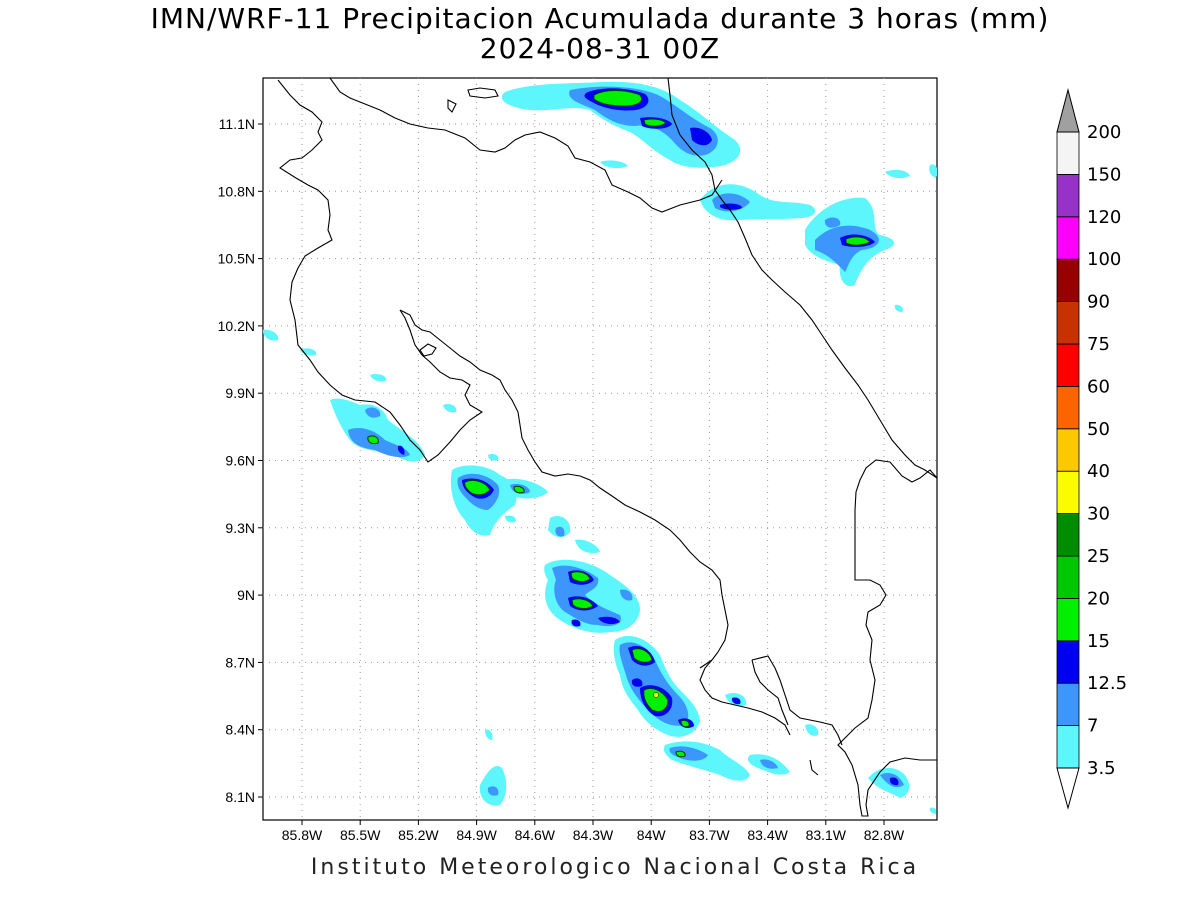 This screenshot has height=900, width=1200. What do you see at coordinates (652, 835) in the screenshot?
I see `lon-tick-label: 84W` at bounding box center [652, 835].